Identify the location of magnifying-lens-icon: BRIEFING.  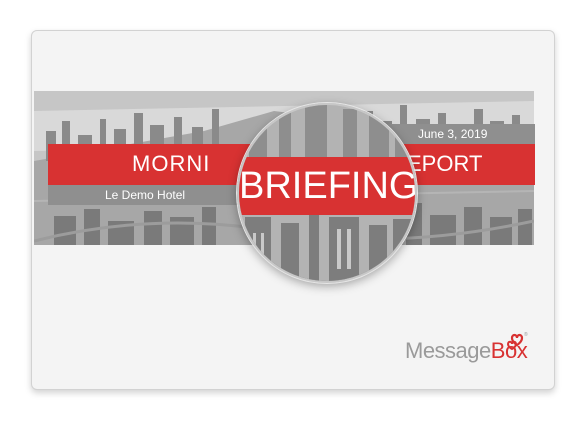
(327, 193).